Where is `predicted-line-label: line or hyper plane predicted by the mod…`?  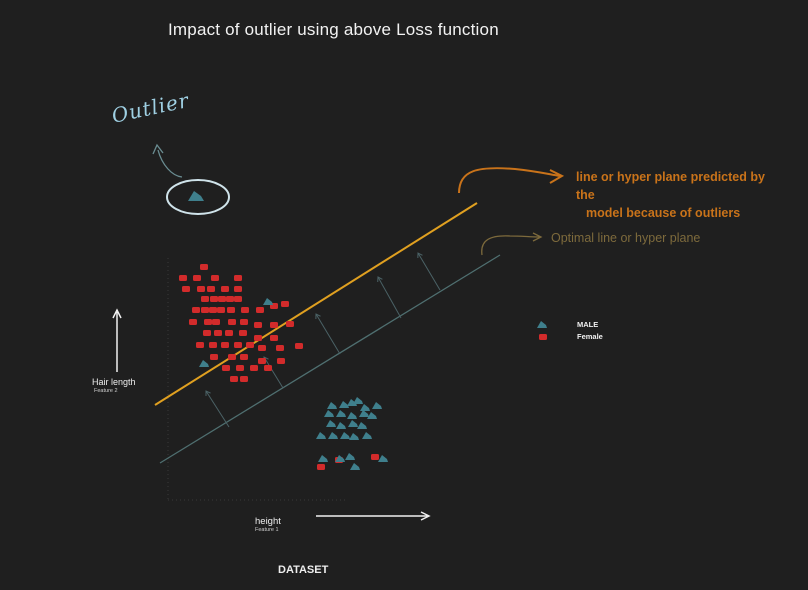 predicted-line-label: line or hyper plane predicted by the mod… is located at coordinates (681, 195).